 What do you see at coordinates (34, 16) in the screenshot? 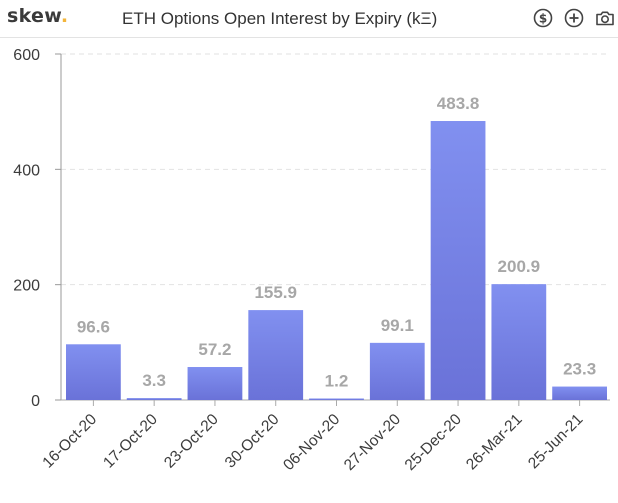
I see `logo-text: skew` at bounding box center [34, 16].